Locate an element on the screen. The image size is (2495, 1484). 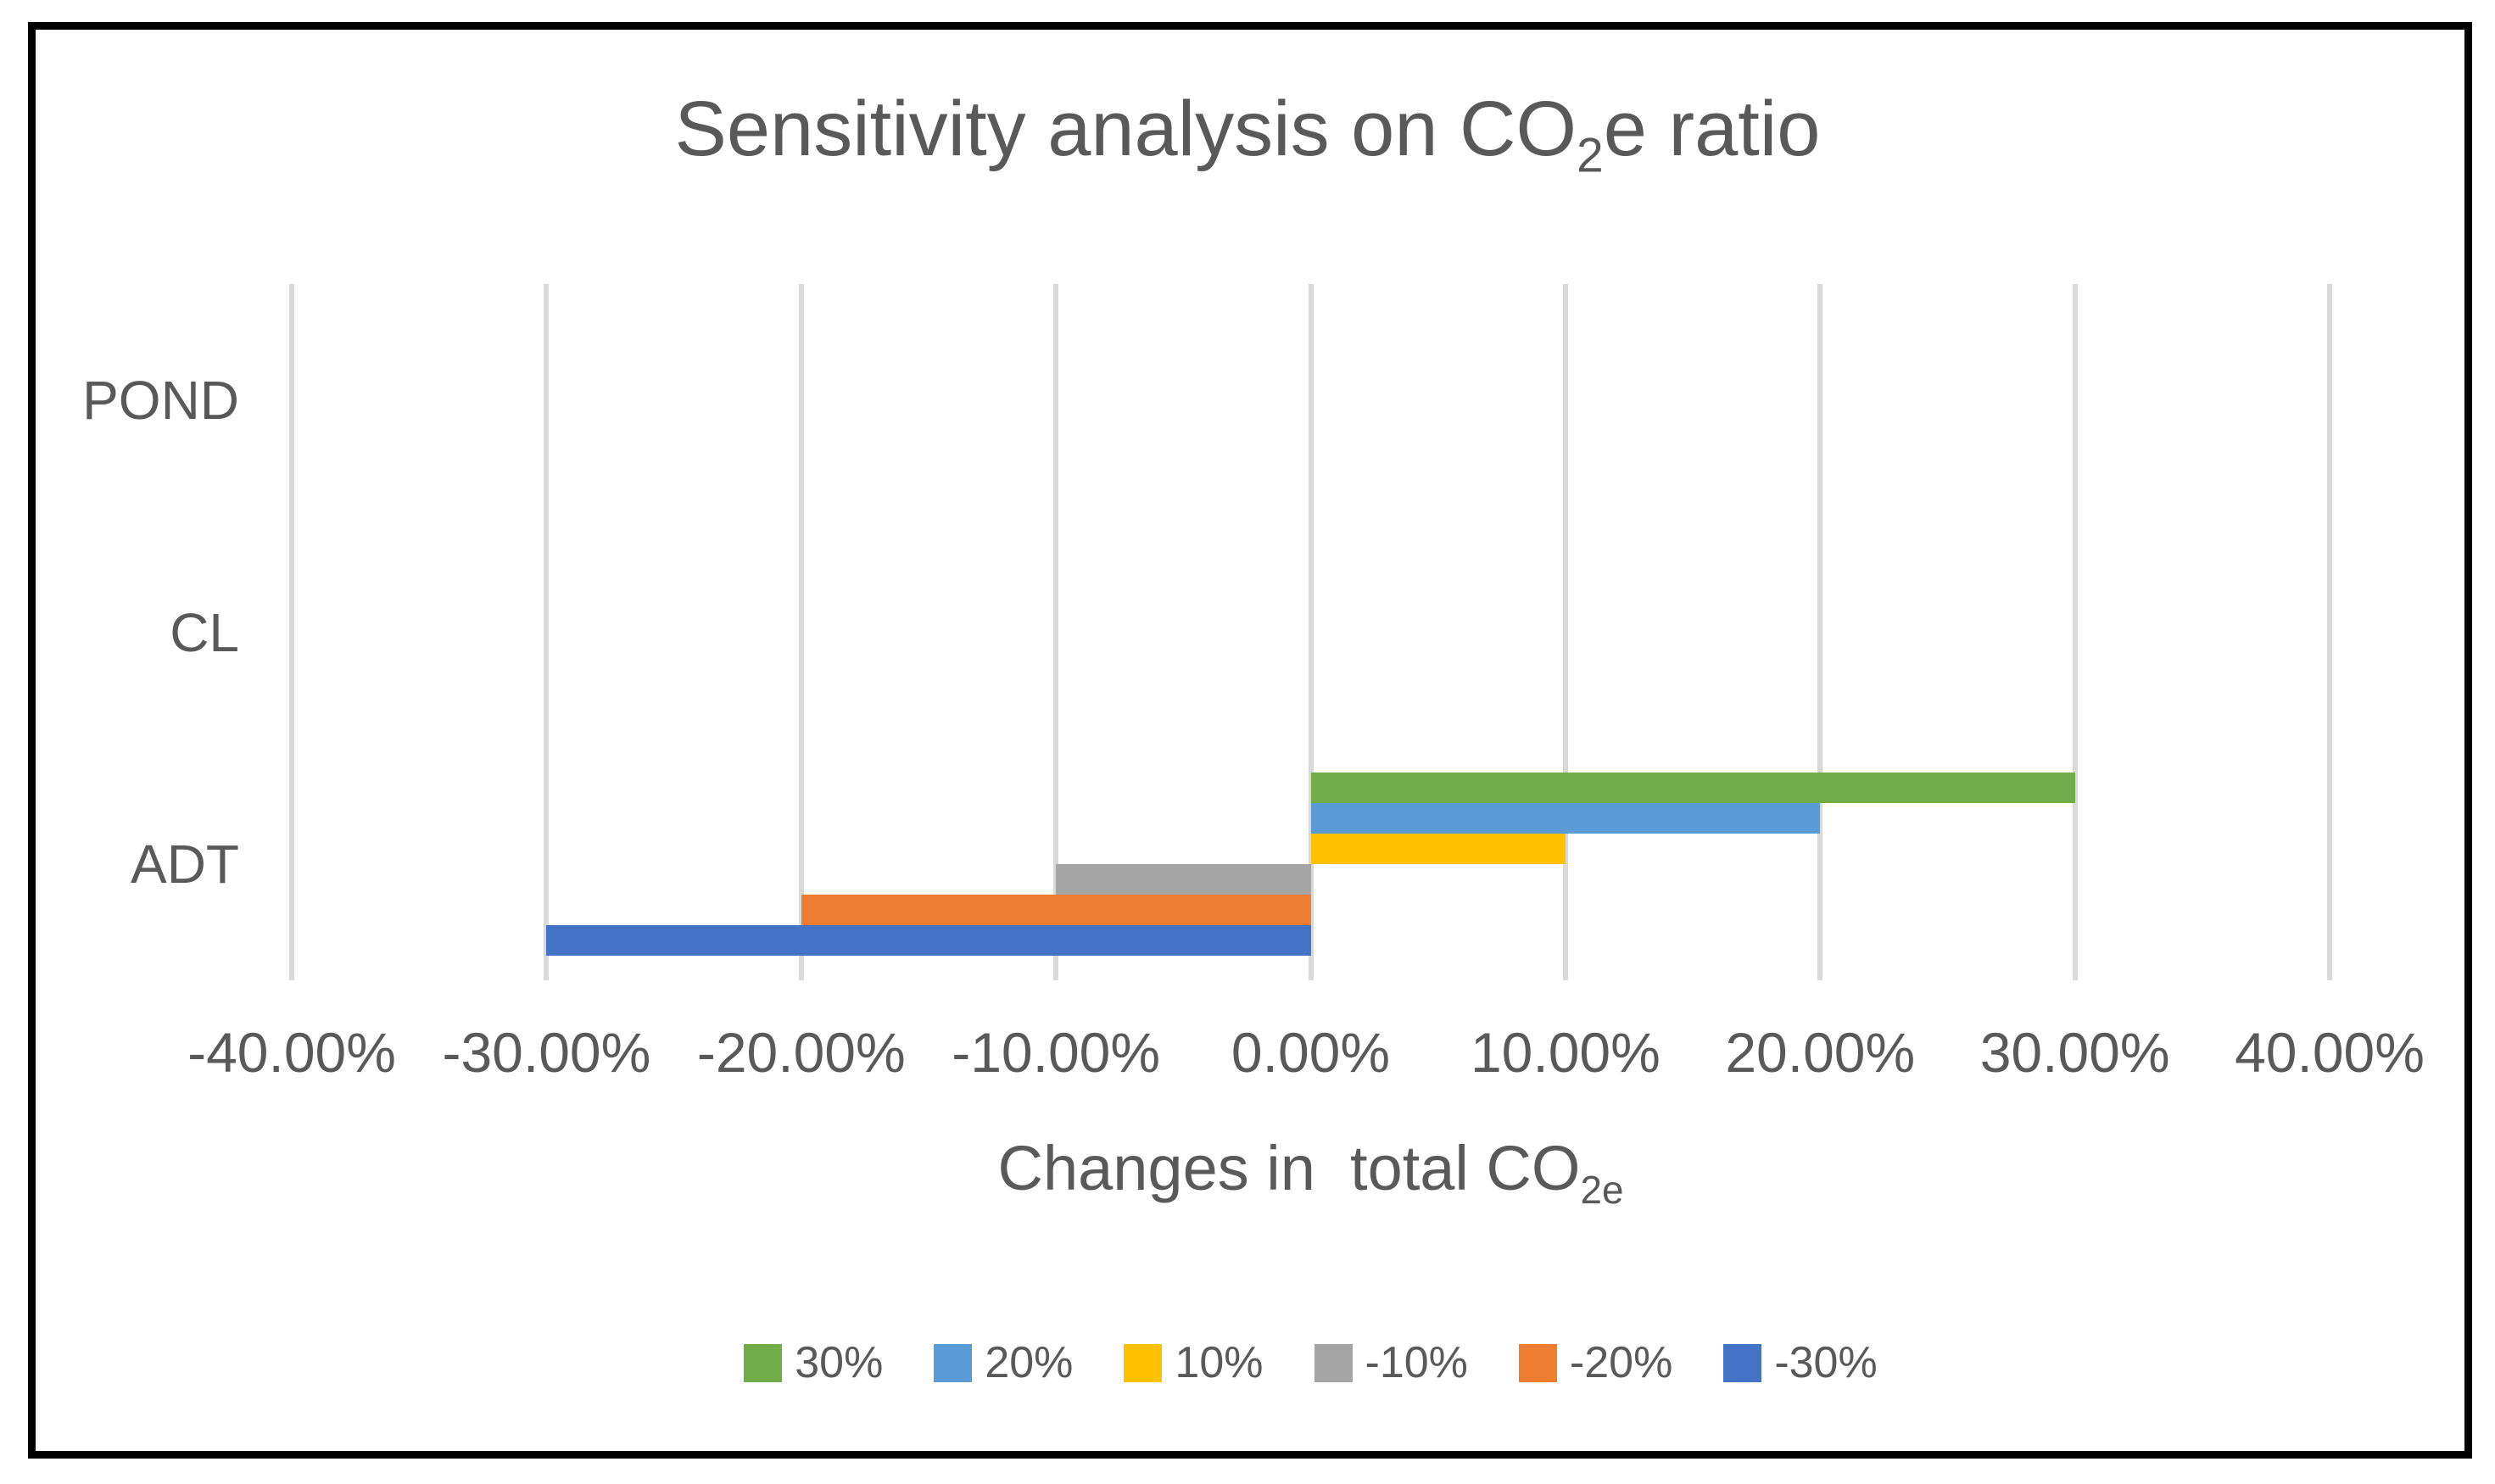
x-tick-label: 40.00% is located at coordinates (2330, 1052).